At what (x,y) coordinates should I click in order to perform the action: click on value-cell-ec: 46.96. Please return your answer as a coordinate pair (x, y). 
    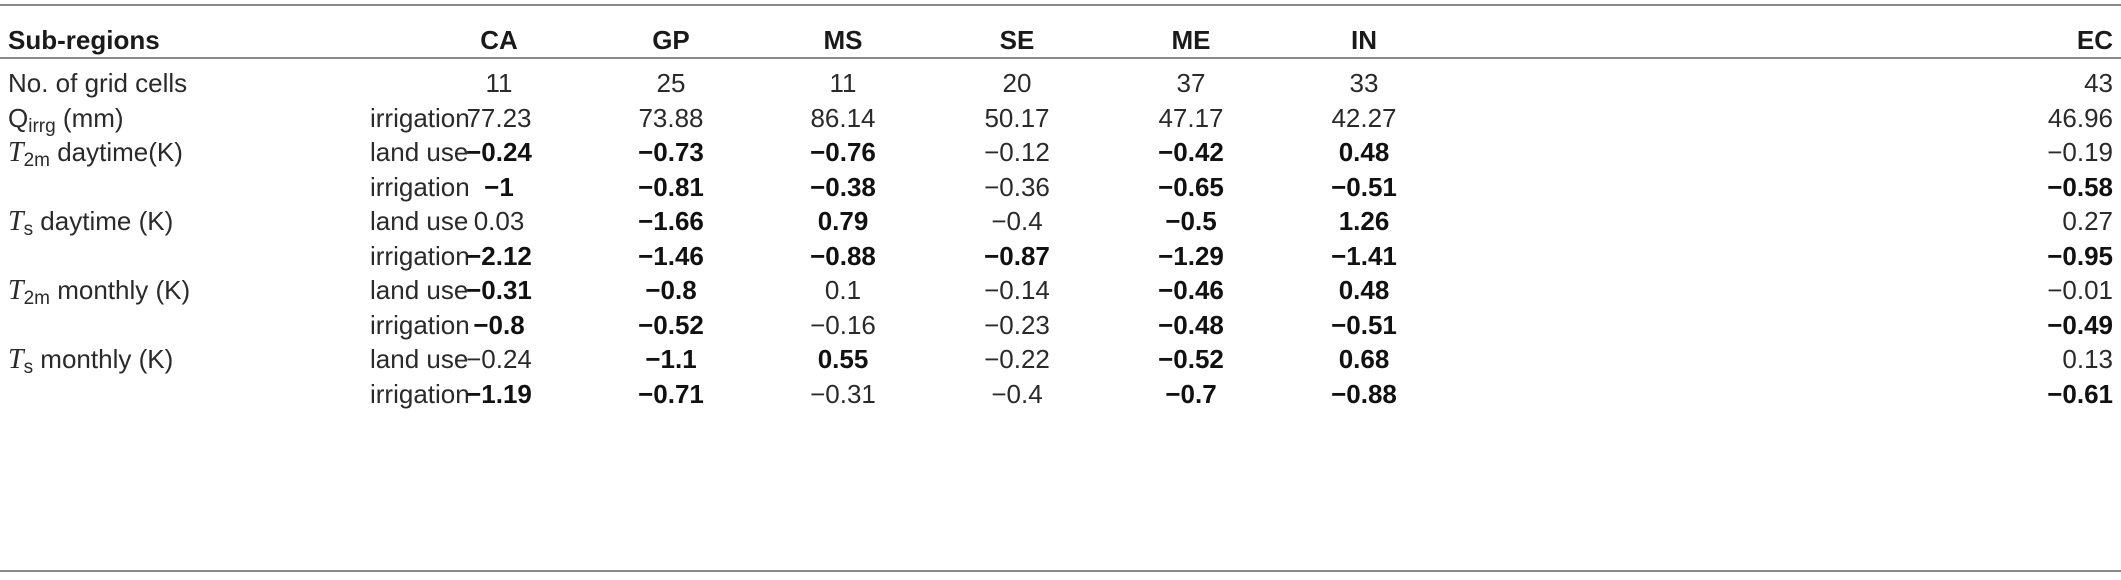
    Looking at the image, I should click on (2080, 118).